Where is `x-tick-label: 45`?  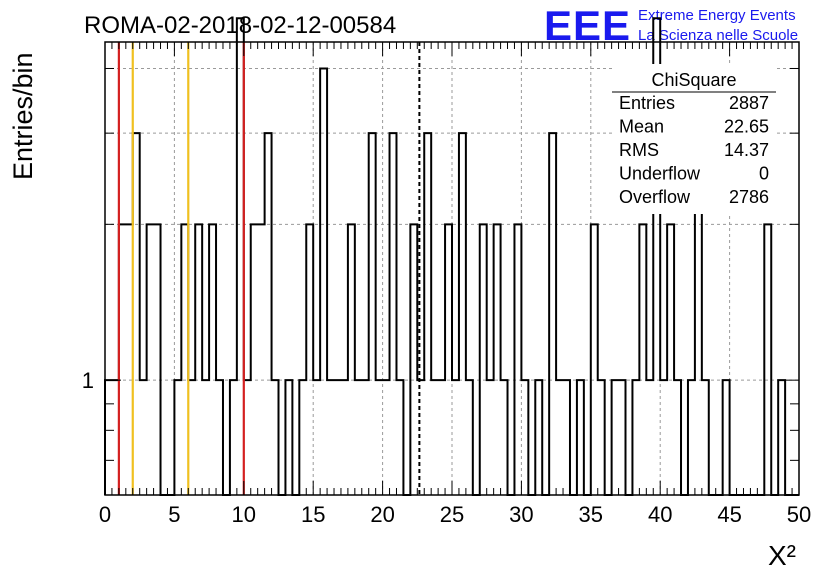 x-tick-label: 45 is located at coordinates (729, 514).